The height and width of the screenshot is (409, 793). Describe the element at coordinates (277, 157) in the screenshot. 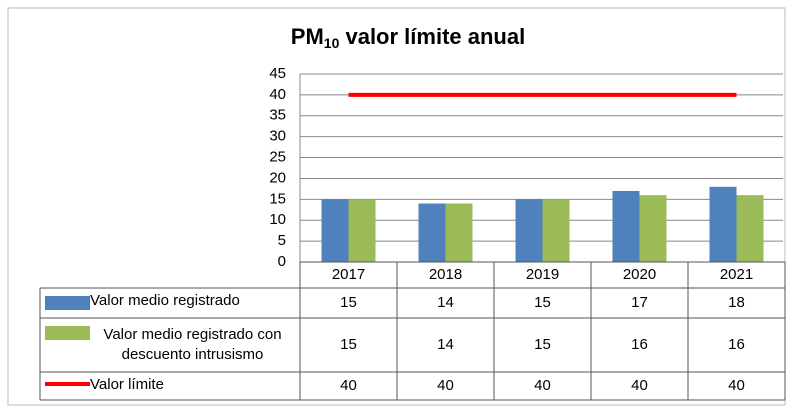

I see `y-tick-label: 25` at that location.